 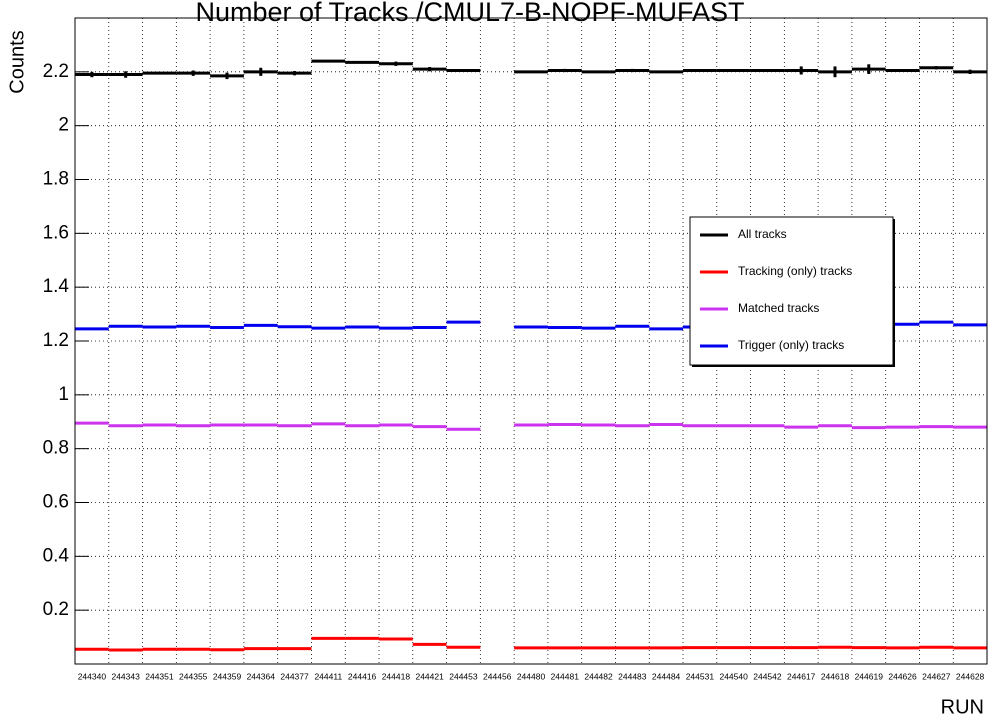 What do you see at coordinates (791, 345) in the screenshot?
I see `legend-label: Trigger (only) tracks` at bounding box center [791, 345].